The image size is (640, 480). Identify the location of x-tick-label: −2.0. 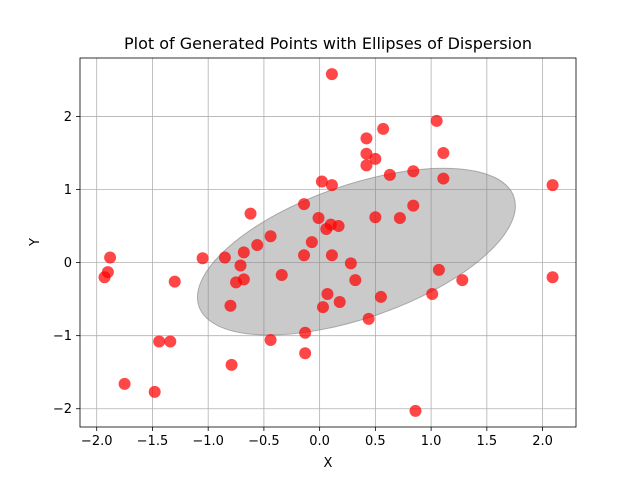
(97, 441).